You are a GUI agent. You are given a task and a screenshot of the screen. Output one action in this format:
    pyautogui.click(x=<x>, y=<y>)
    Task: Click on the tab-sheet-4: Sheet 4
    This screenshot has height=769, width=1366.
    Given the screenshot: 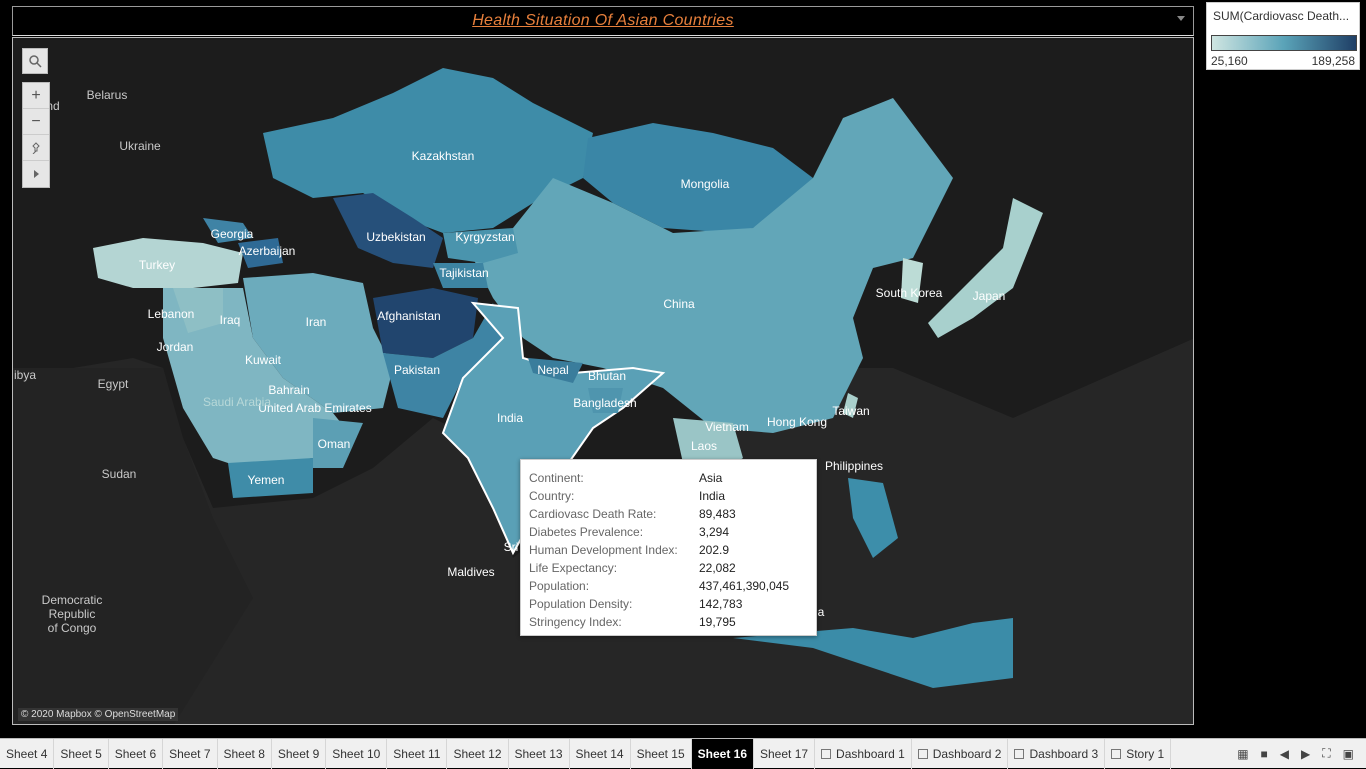 What is the action you would take?
    pyautogui.click(x=27, y=753)
    